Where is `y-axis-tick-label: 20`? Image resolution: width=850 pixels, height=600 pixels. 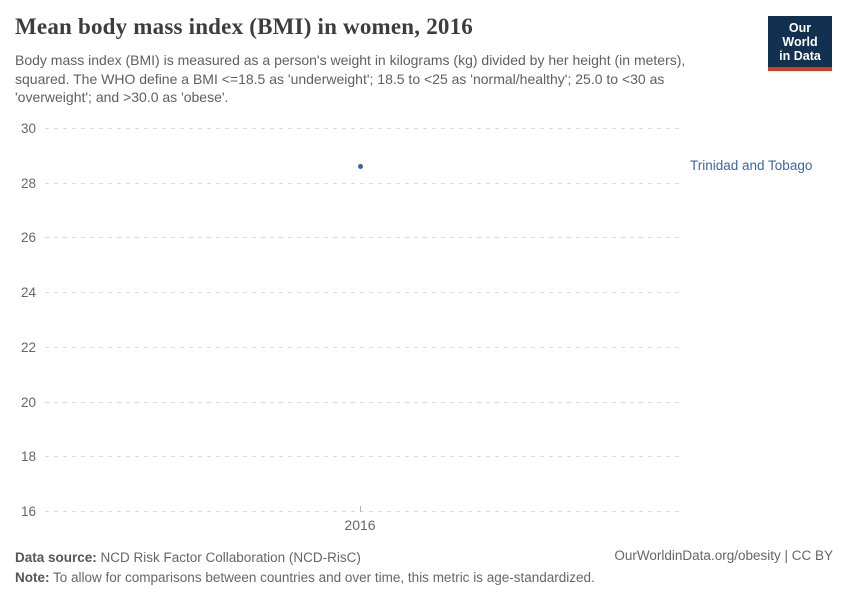
y-axis-tick-label: 20 is located at coordinates (28, 402).